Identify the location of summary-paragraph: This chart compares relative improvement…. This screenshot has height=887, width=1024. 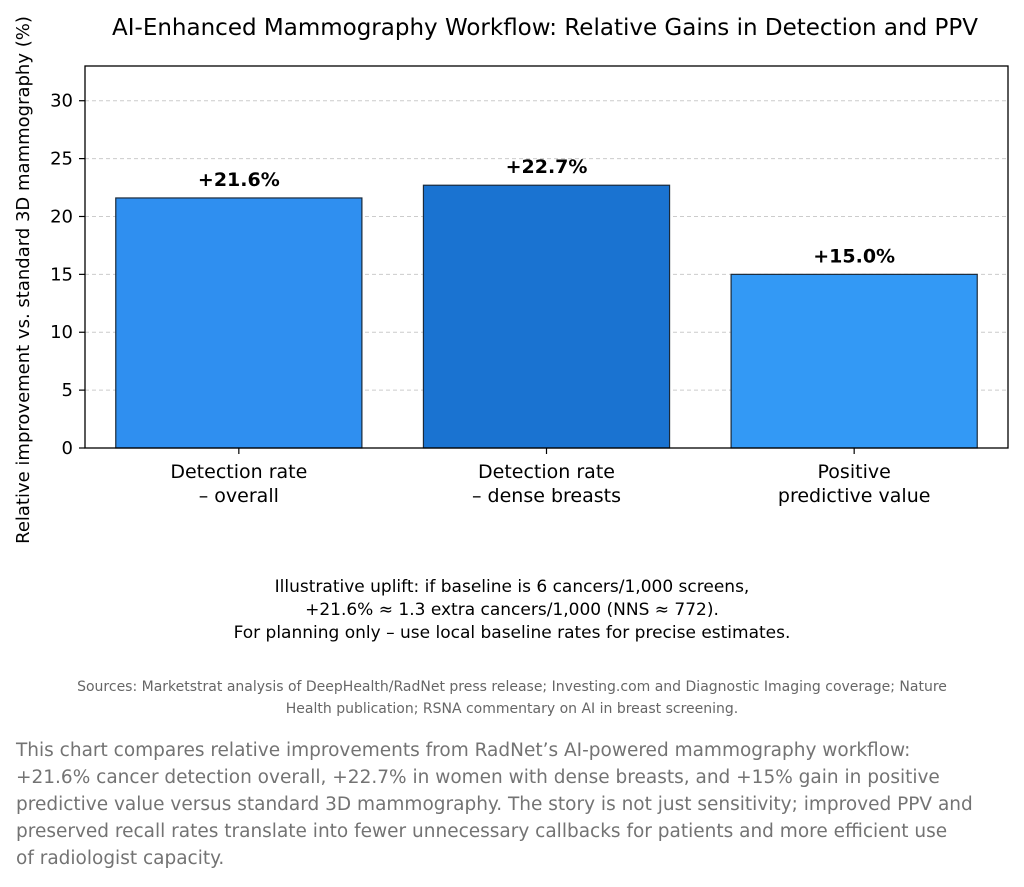
(516, 804).